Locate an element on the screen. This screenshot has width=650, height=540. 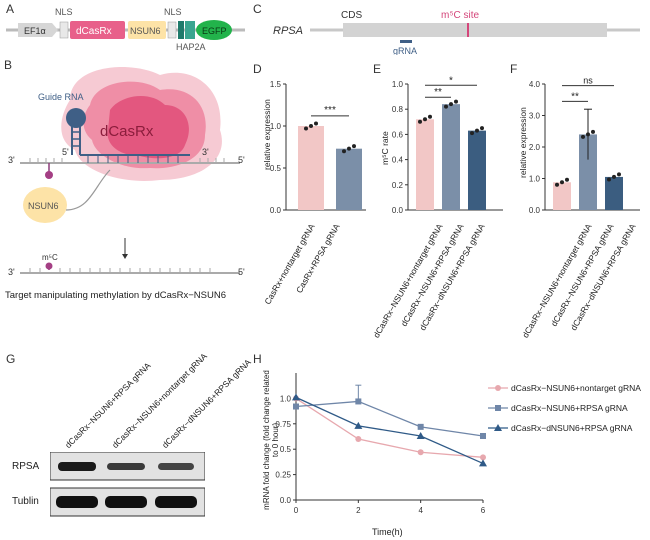
target-rna-bases is located at coordinates (127, 160).